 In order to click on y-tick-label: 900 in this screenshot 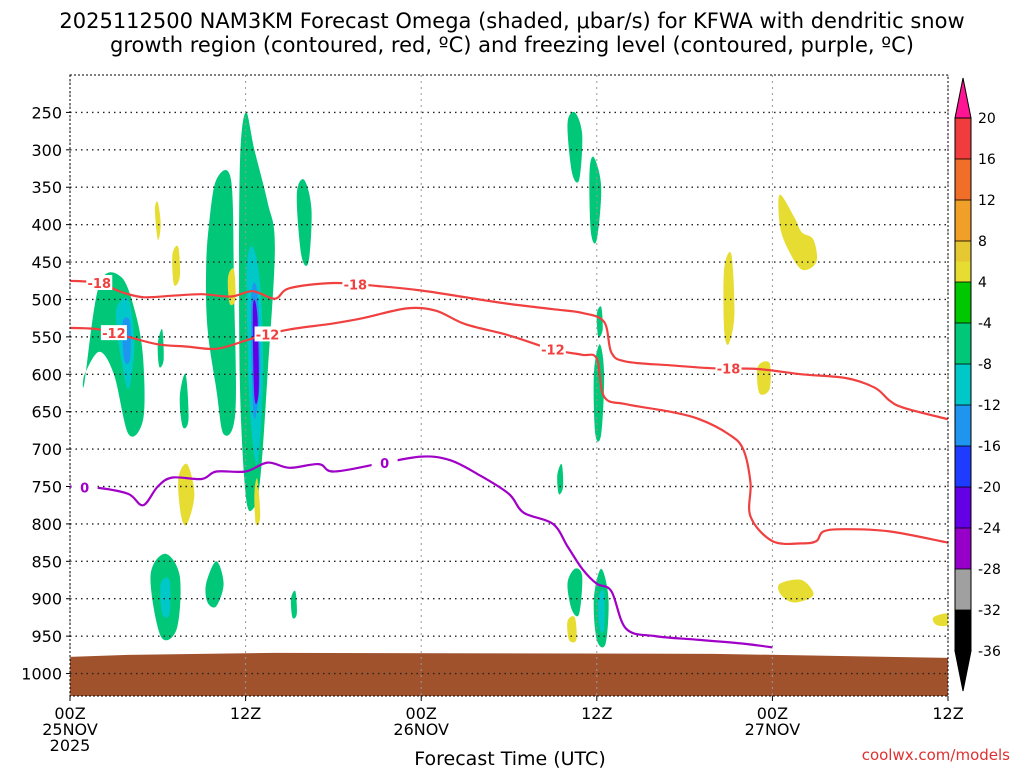, I will do `click(46, 599)`.